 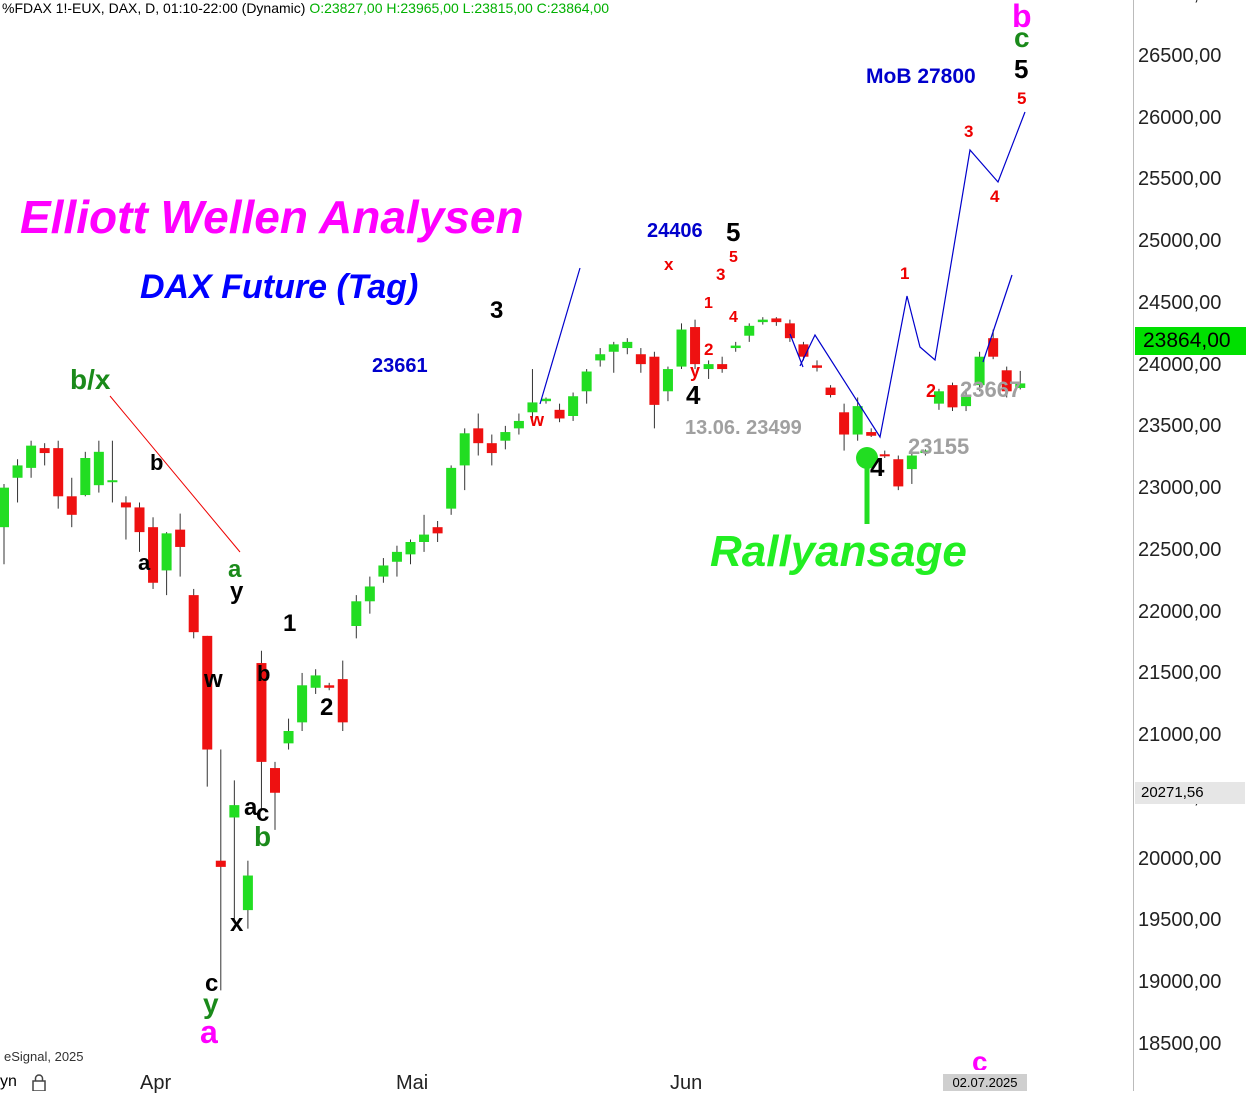 I want to click on forecast-path-main, so click(x=912, y=275).